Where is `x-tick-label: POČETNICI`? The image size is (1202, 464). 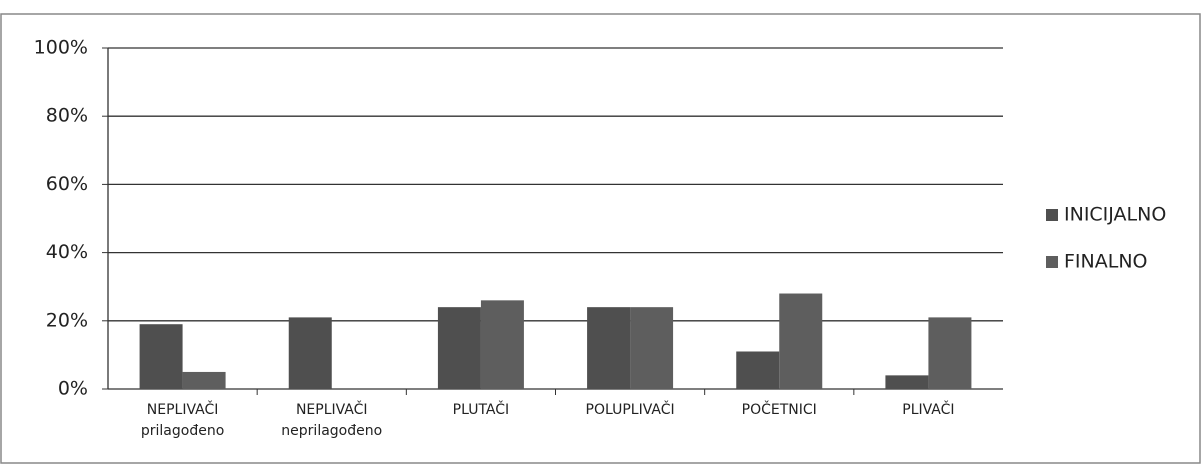 x-tick-label: POČETNICI is located at coordinates (779, 410).